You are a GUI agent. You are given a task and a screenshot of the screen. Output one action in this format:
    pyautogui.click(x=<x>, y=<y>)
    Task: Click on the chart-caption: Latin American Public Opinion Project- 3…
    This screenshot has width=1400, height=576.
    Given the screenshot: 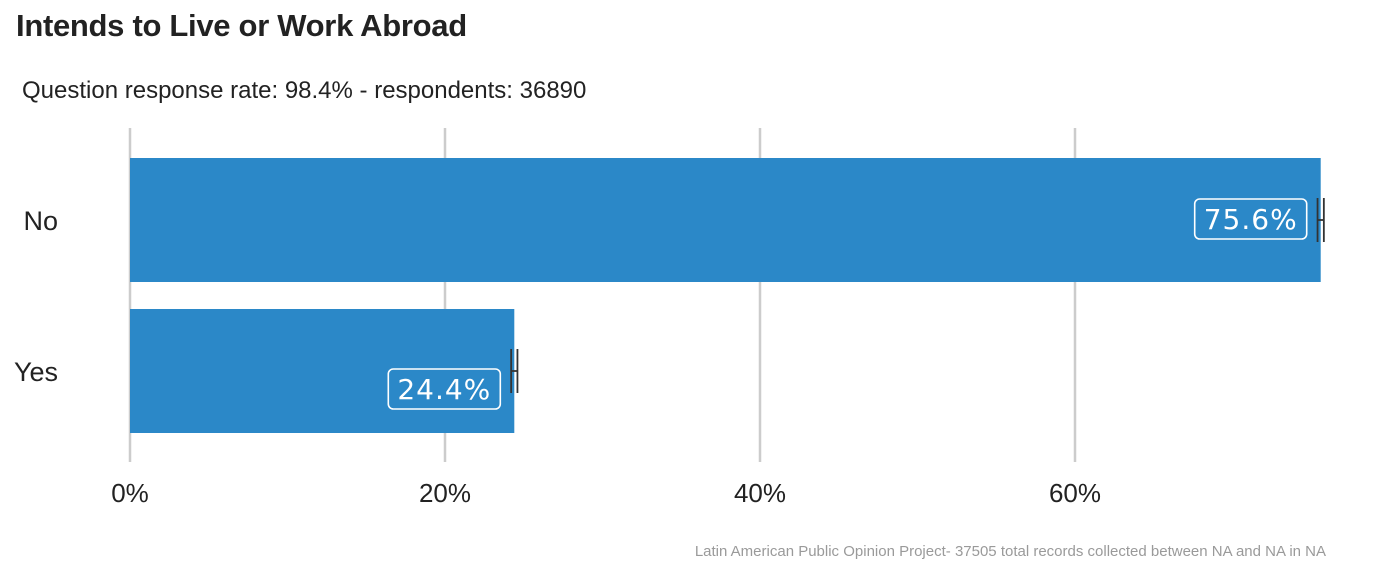 What is the action you would take?
    pyautogui.click(x=1010, y=551)
    